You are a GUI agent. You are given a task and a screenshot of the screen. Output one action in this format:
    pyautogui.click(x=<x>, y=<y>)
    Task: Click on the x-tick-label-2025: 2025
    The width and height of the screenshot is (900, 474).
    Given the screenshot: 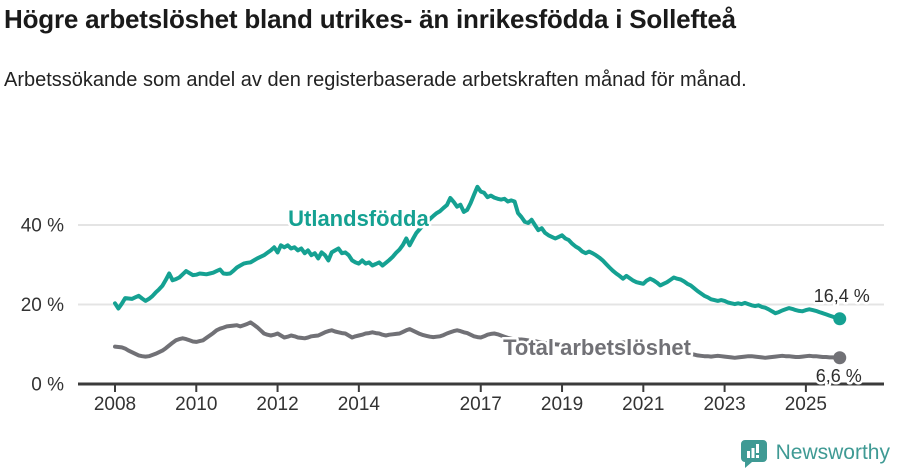 What is the action you would take?
    pyautogui.click(x=806, y=404)
    